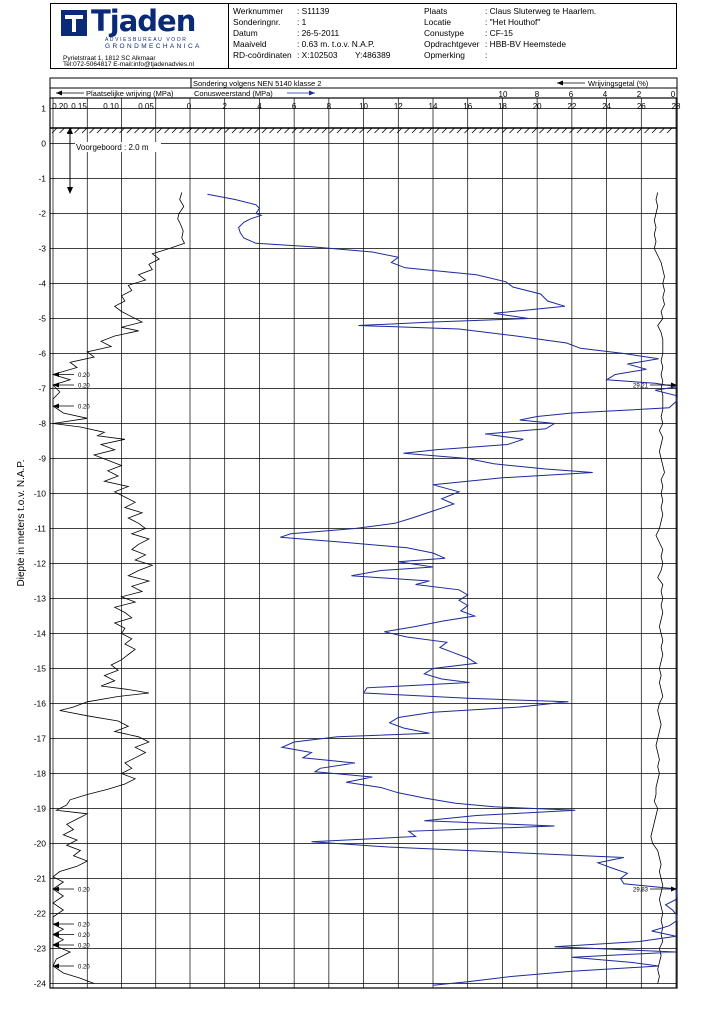 Image resolution: width=726 pixels, height=1019 pixels. What do you see at coordinates (40, 879) in the screenshot?
I see `depth-tick-label: -21` at bounding box center [40, 879].